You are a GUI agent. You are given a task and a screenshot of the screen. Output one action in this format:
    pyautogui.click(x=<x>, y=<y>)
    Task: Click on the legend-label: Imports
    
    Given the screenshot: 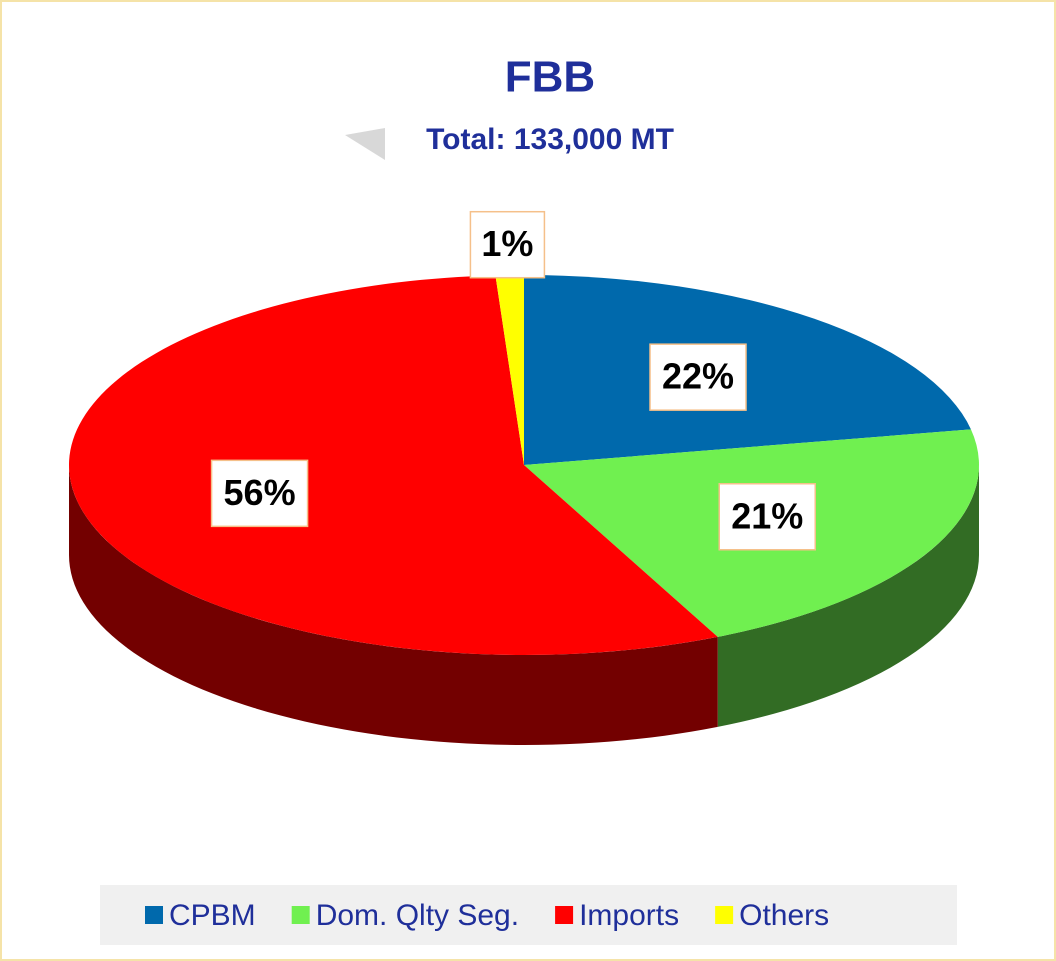 What is the action you would take?
    pyautogui.click(x=629, y=915)
    